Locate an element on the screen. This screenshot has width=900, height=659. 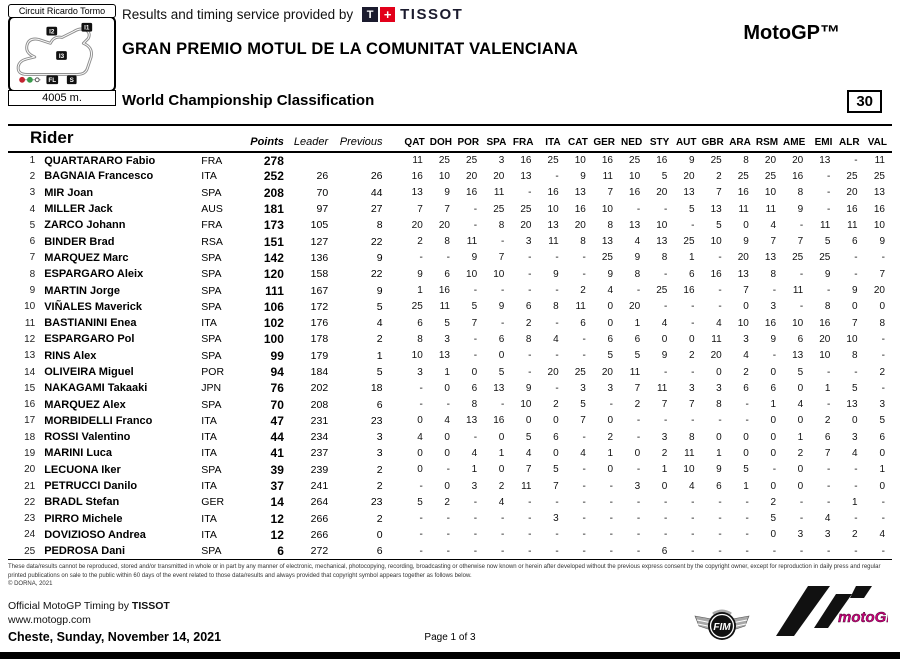
gap-to-previous: 0 is located at coordinates (379, 534).